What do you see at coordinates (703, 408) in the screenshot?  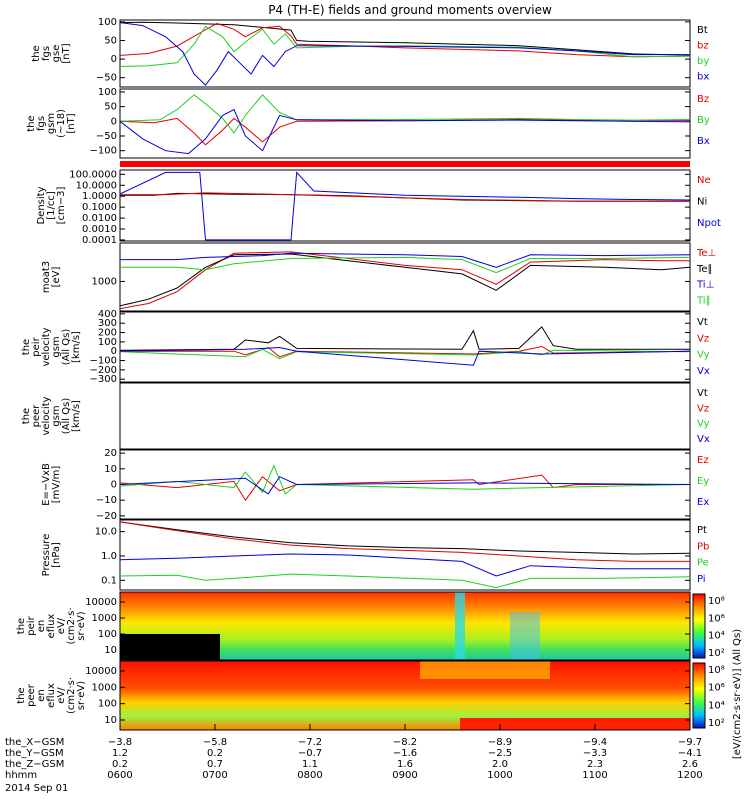 I see `legend-entry: Vz` at bounding box center [703, 408].